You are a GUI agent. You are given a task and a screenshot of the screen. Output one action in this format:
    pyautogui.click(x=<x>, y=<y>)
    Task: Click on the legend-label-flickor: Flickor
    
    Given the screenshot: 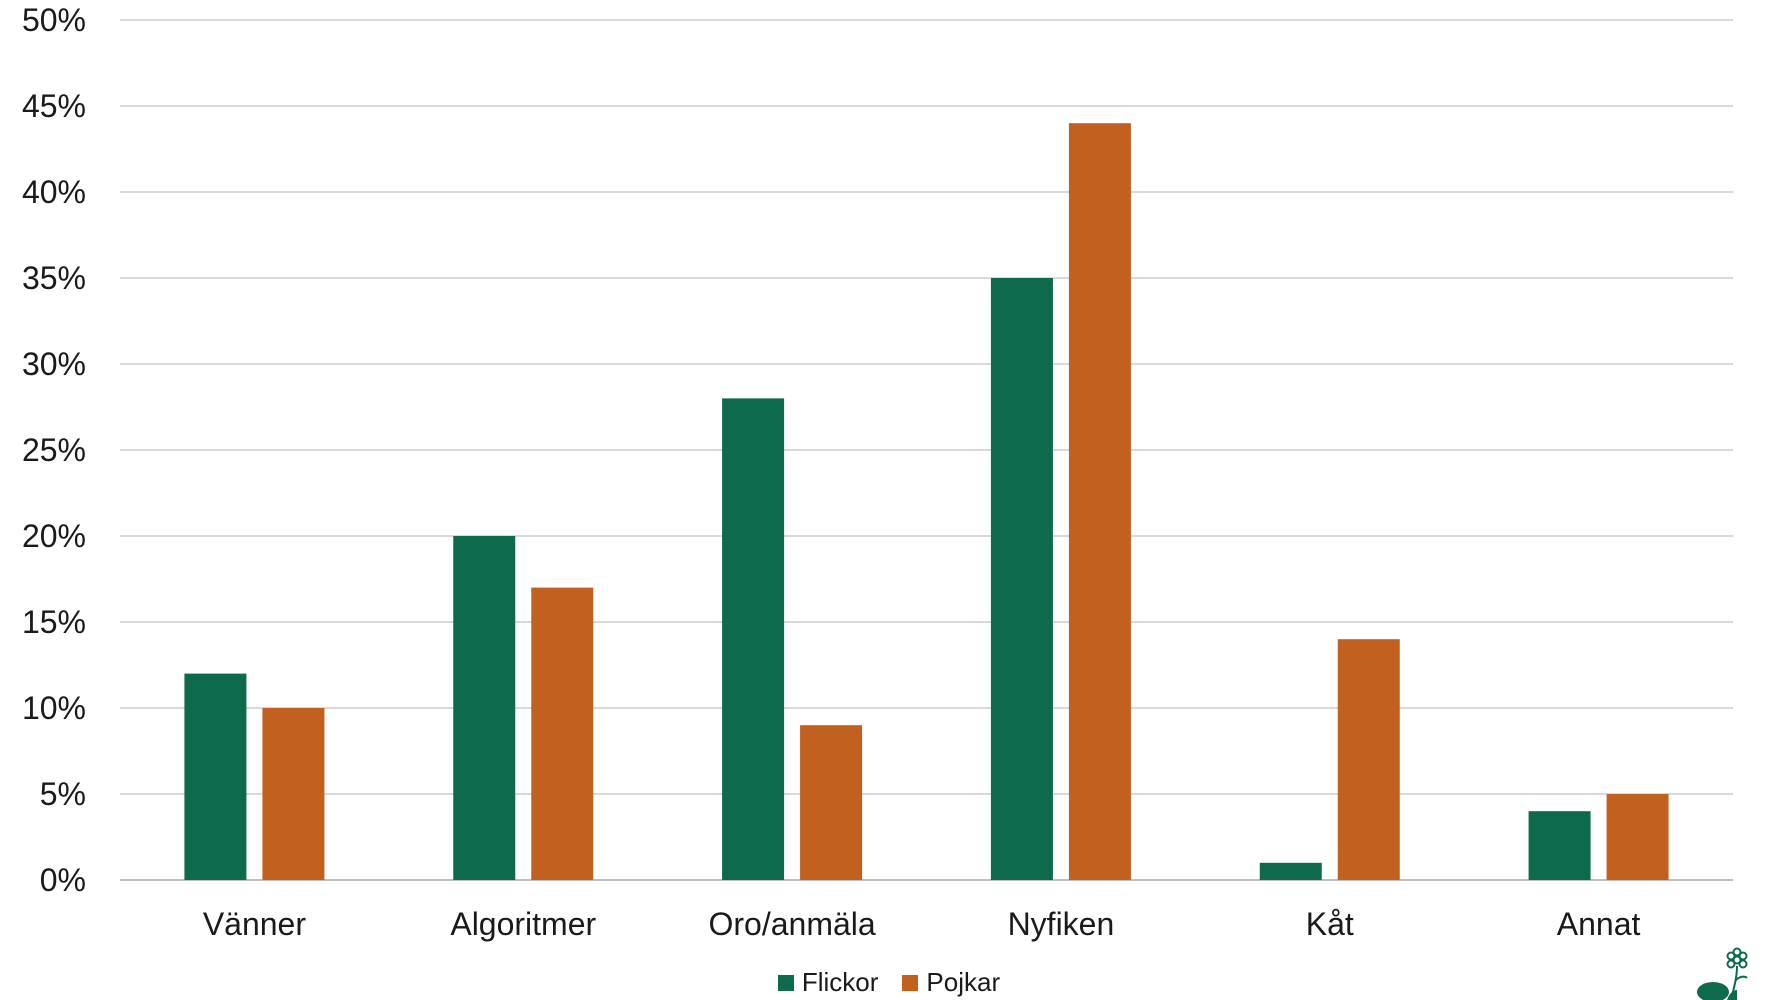 What is the action you would take?
    pyautogui.click(x=840, y=982)
    